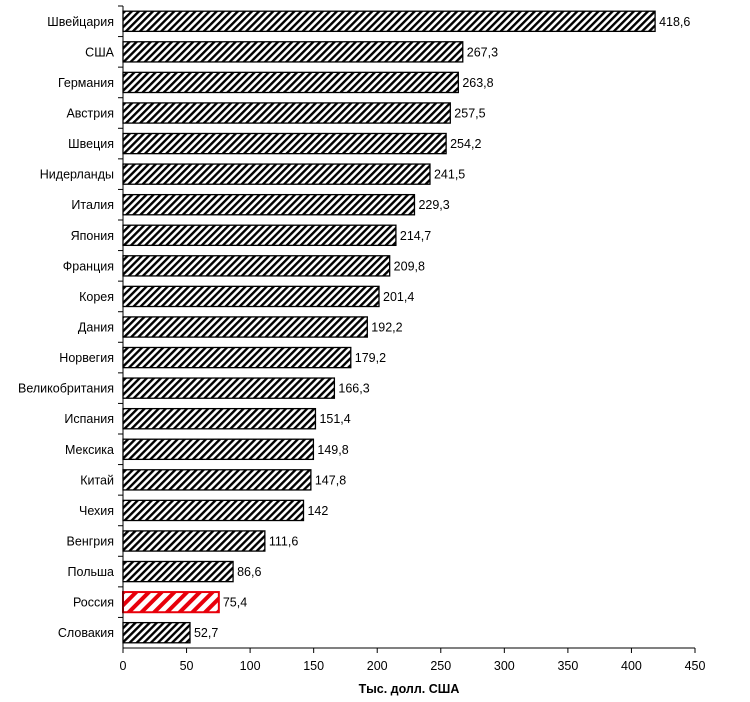 This screenshot has height=702, width=750. Describe the element at coordinates (92, 205) in the screenshot. I see `category-label: Италия` at that location.